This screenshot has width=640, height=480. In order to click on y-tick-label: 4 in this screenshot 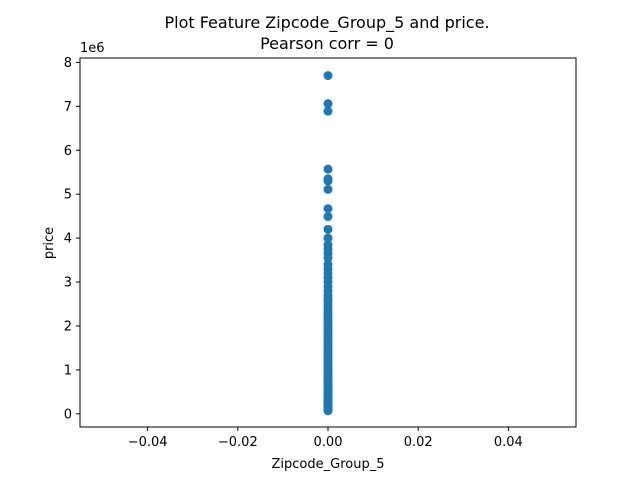, I will do `click(68, 239)`.